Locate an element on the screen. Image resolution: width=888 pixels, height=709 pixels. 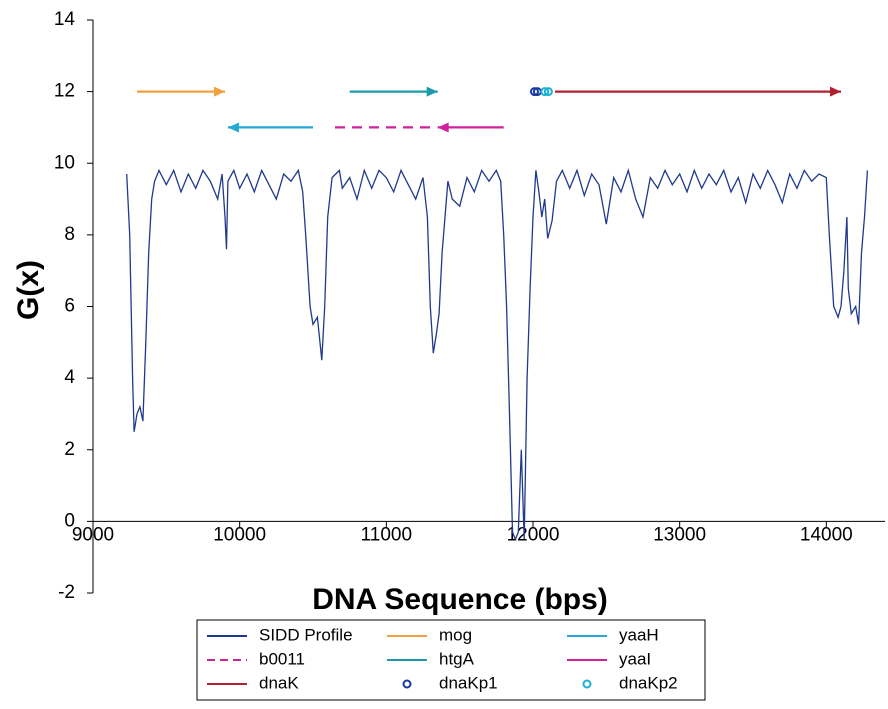
x-tick-label: 10000 is located at coordinates (239, 534).